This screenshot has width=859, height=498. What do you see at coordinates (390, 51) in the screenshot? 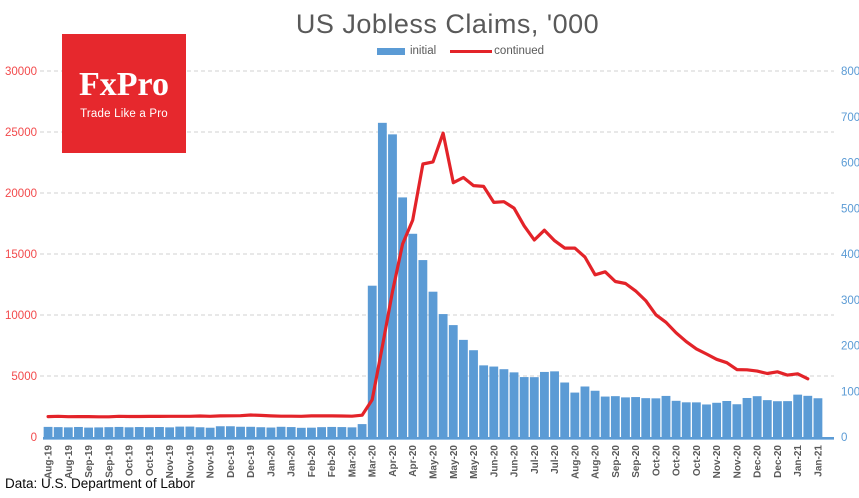
I see `legend-initial-swatch` at bounding box center [390, 51].